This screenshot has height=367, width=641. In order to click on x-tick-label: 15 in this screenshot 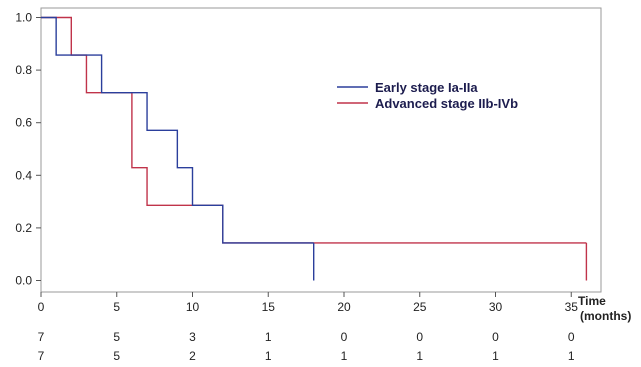, I will do `click(269, 307)`.